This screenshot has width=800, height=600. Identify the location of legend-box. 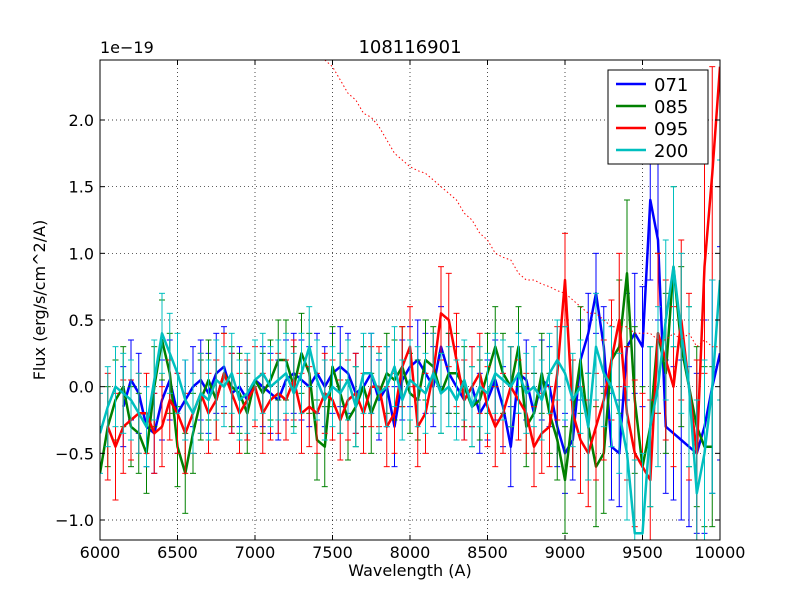
(658, 117).